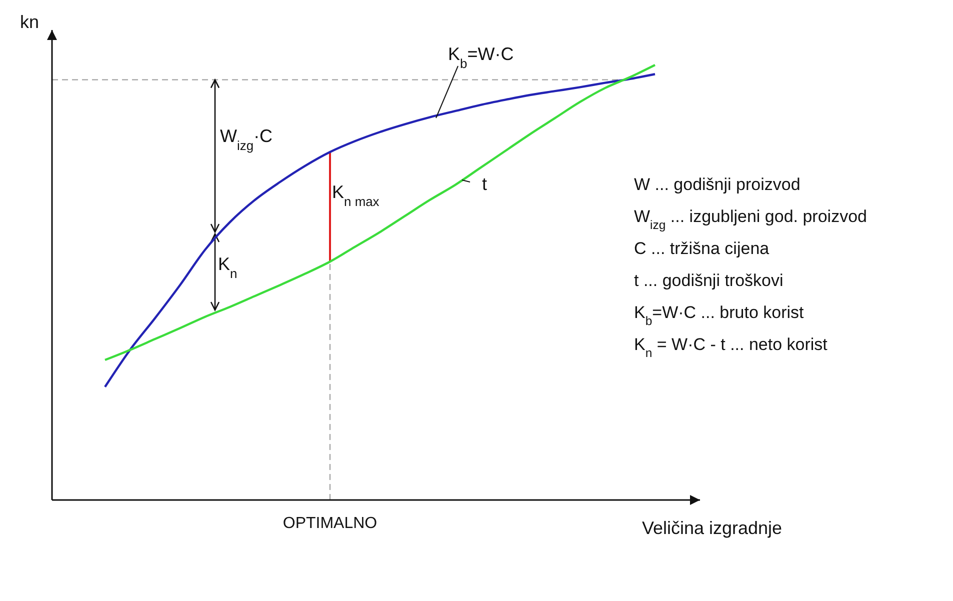 This screenshot has height=601, width=953. Describe the element at coordinates (750, 219) in the screenshot. I see `annotation: W$_{izg}$ ... izgubljeni god. proizvod` at that location.